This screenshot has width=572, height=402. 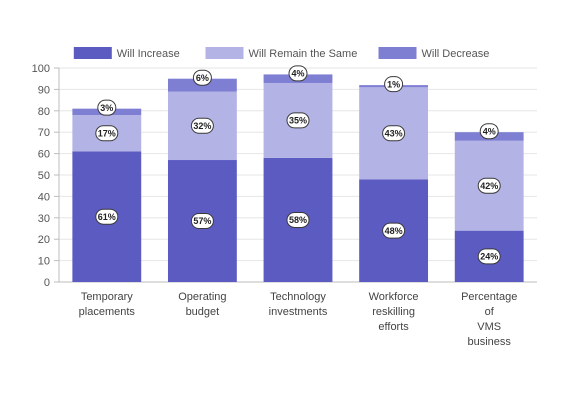 I want to click on y-tick-label: 0, so click(x=47, y=283).